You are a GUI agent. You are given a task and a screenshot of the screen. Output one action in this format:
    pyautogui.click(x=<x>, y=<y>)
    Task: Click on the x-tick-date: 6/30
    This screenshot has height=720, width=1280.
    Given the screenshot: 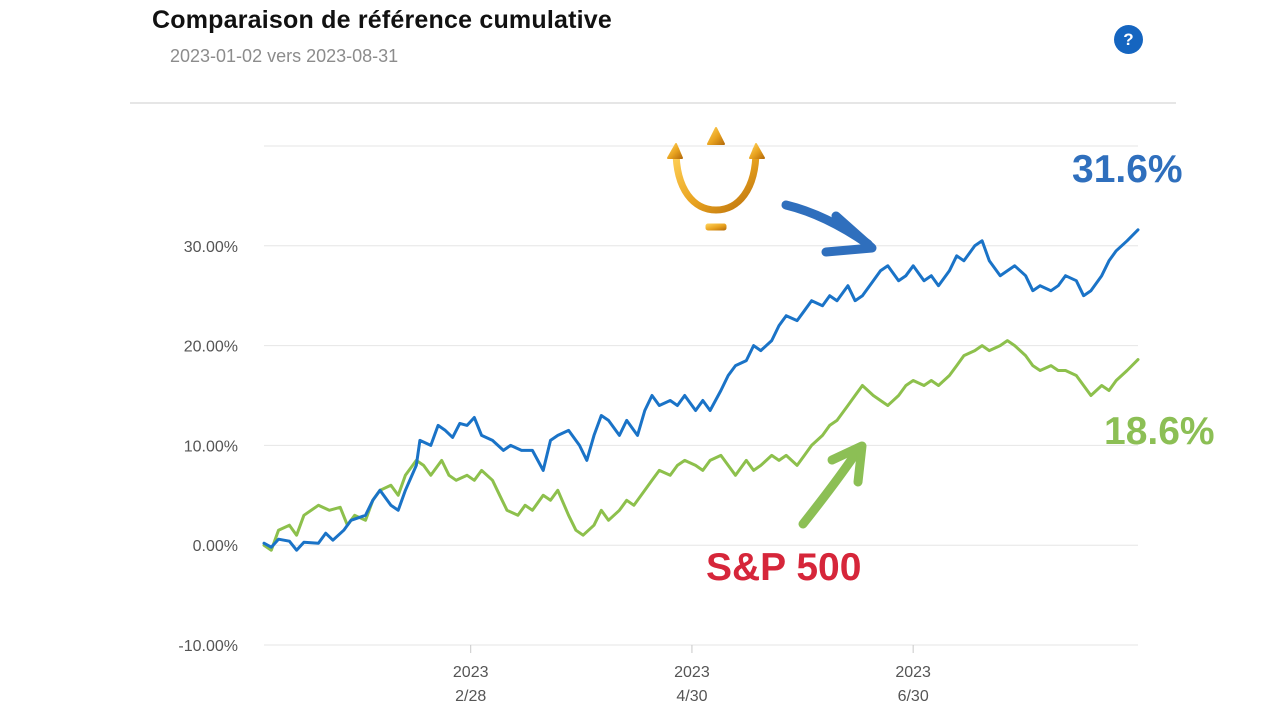 What is the action you would take?
    pyautogui.click(x=913, y=696)
    